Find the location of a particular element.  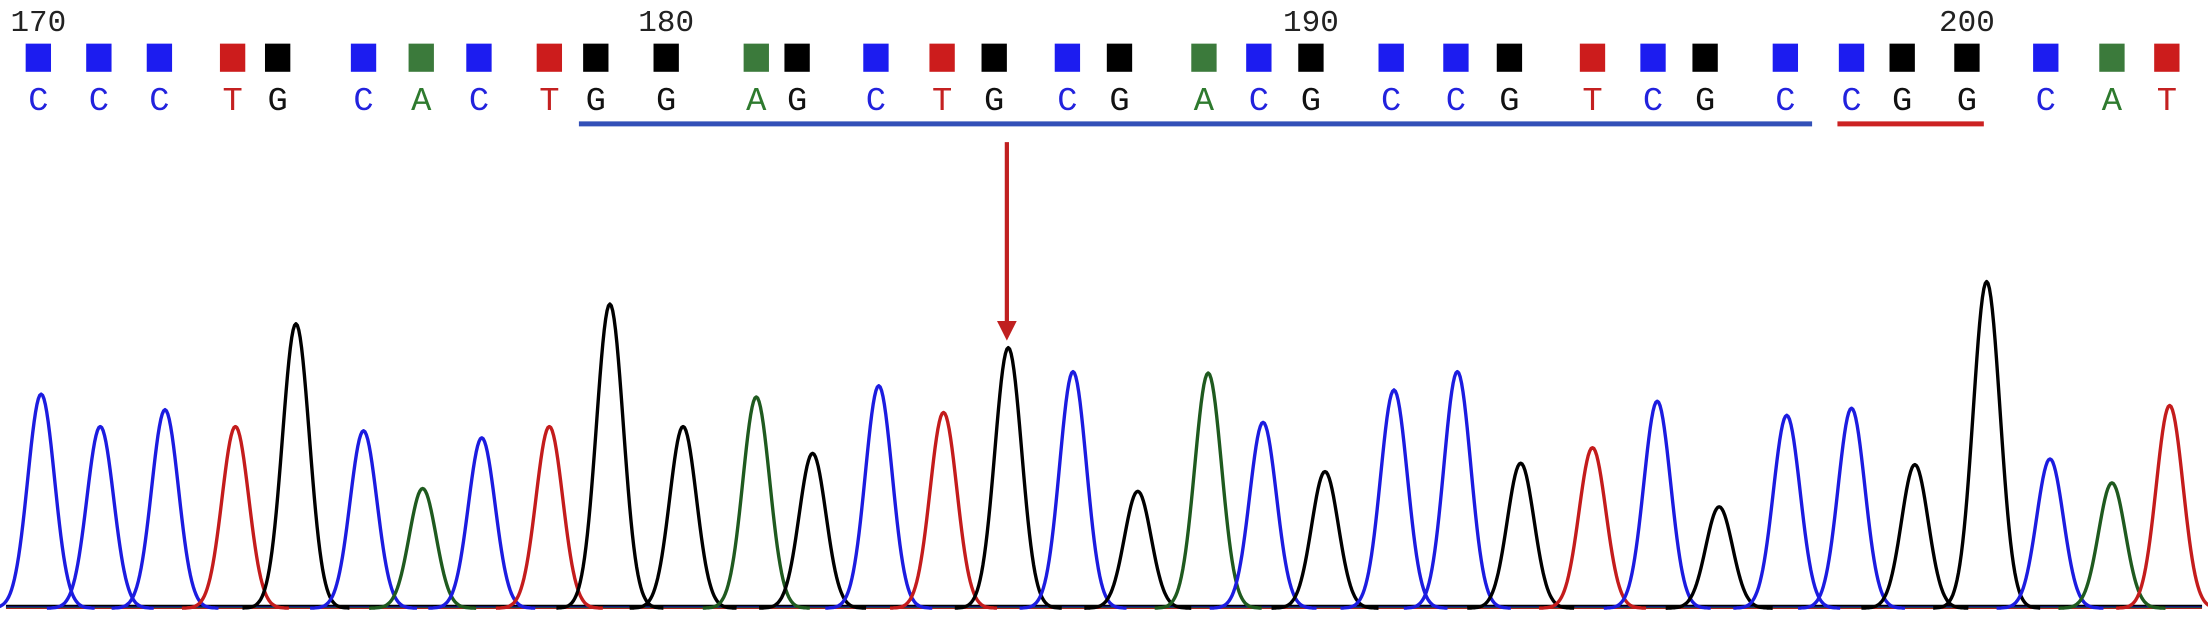

position-label: 200 is located at coordinates (1967, 23).